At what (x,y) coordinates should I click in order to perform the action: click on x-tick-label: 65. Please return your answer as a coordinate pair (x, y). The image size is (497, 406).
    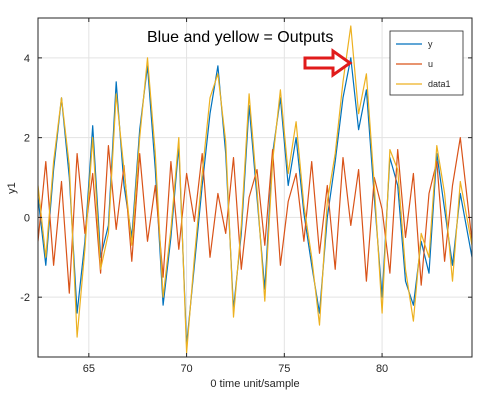
    Looking at the image, I should click on (89, 369).